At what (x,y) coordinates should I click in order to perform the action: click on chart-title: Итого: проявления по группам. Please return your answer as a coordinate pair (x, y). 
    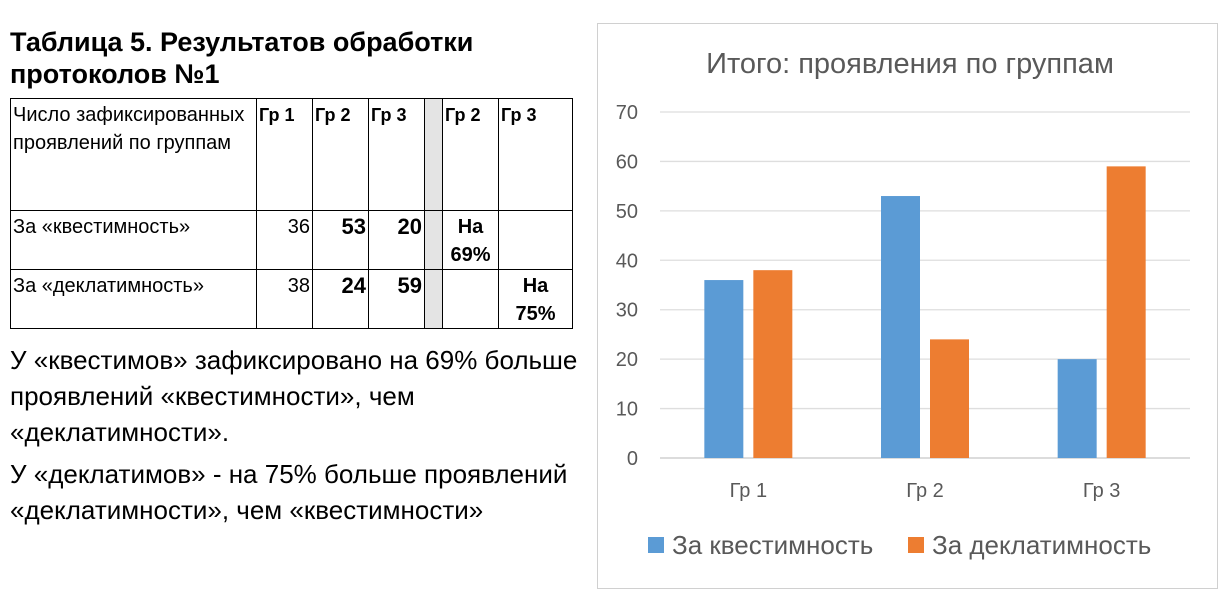
    Looking at the image, I should click on (910, 64).